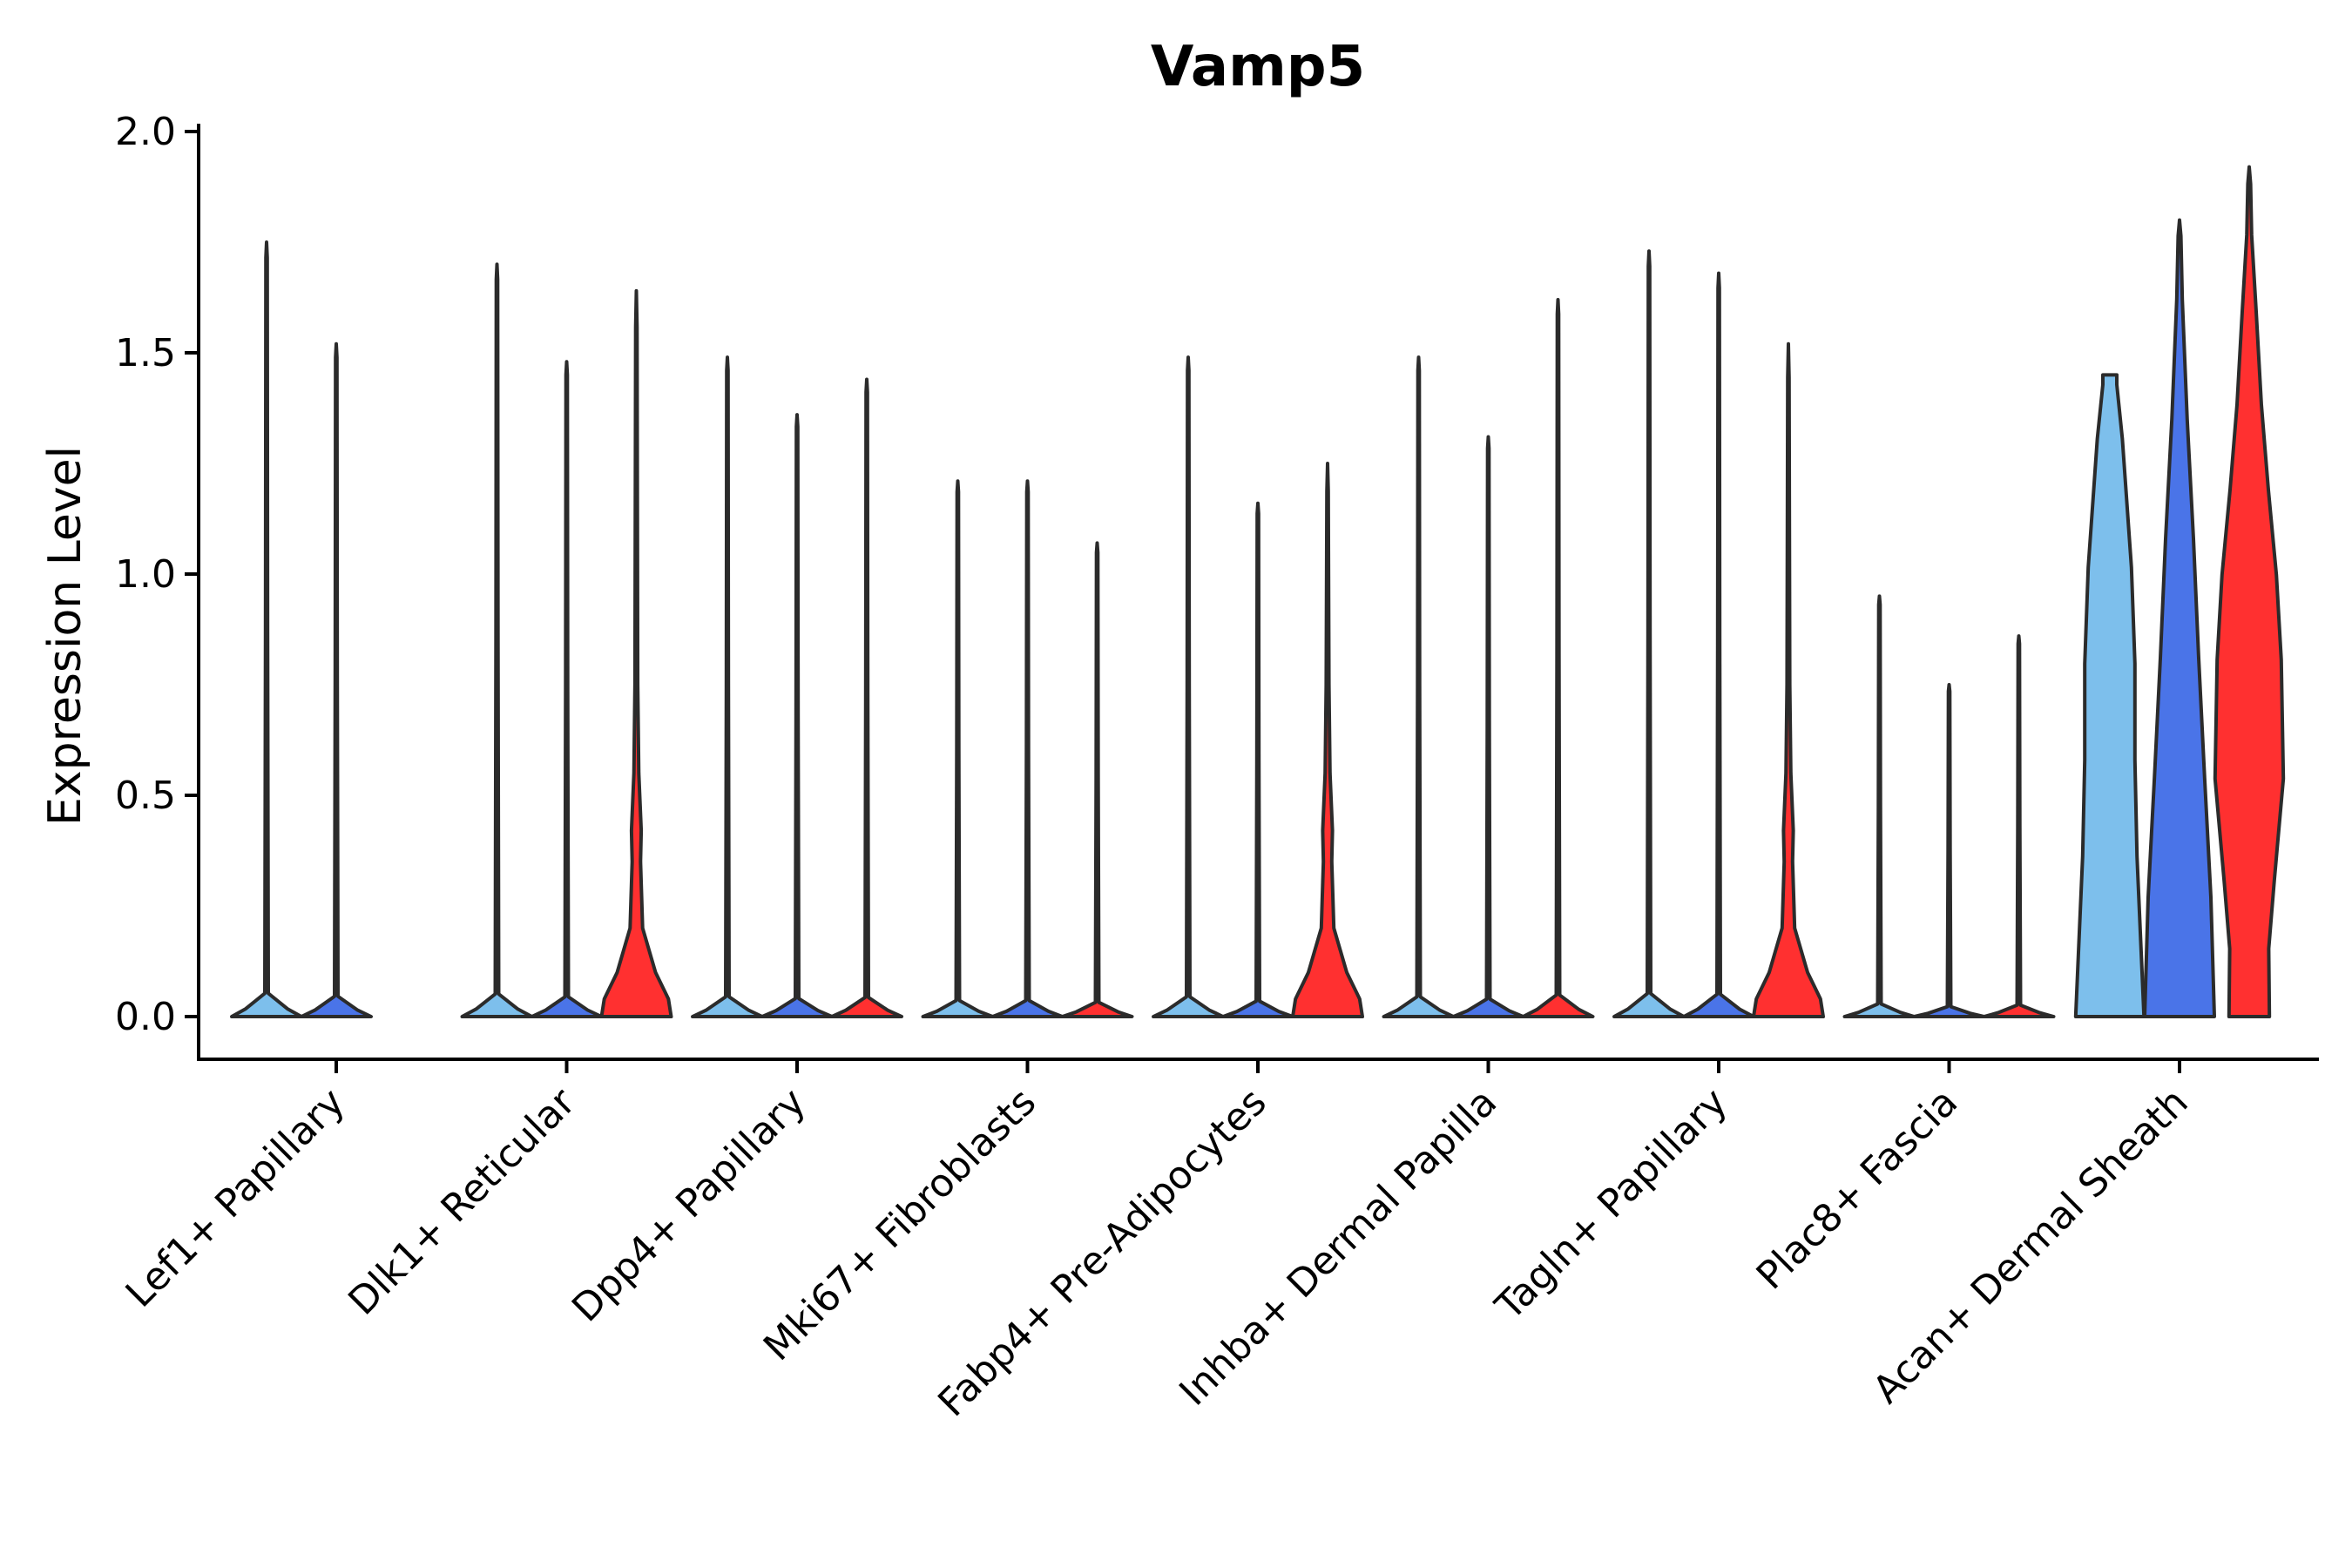 This screenshot has width=2352, height=1568. Describe the element at coordinates (1857, 1189) in the screenshot. I see `x-category-label: Plac8+ Fascia` at that location.